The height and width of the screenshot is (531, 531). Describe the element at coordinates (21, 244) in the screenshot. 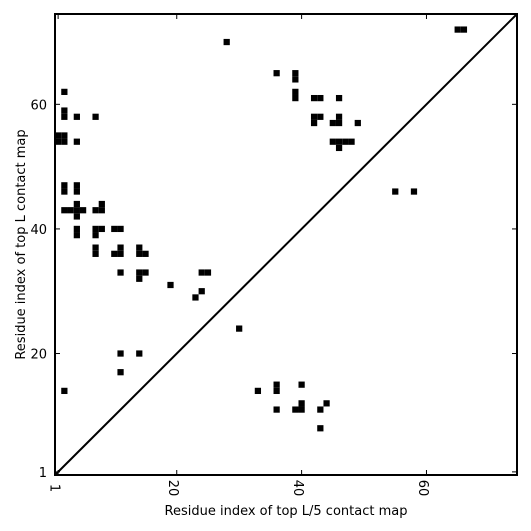

I see `y-axis-label: Residue index of top L contact map` at that location.